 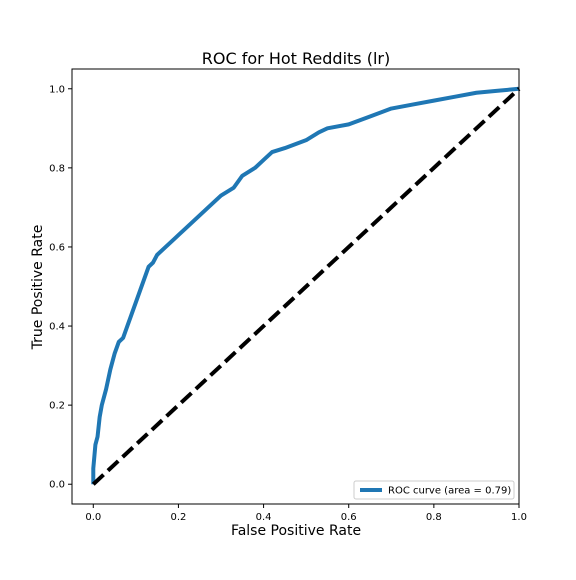 What do you see at coordinates (57, 89) in the screenshot?
I see `y-tick-label: 1.0` at bounding box center [57, 89].